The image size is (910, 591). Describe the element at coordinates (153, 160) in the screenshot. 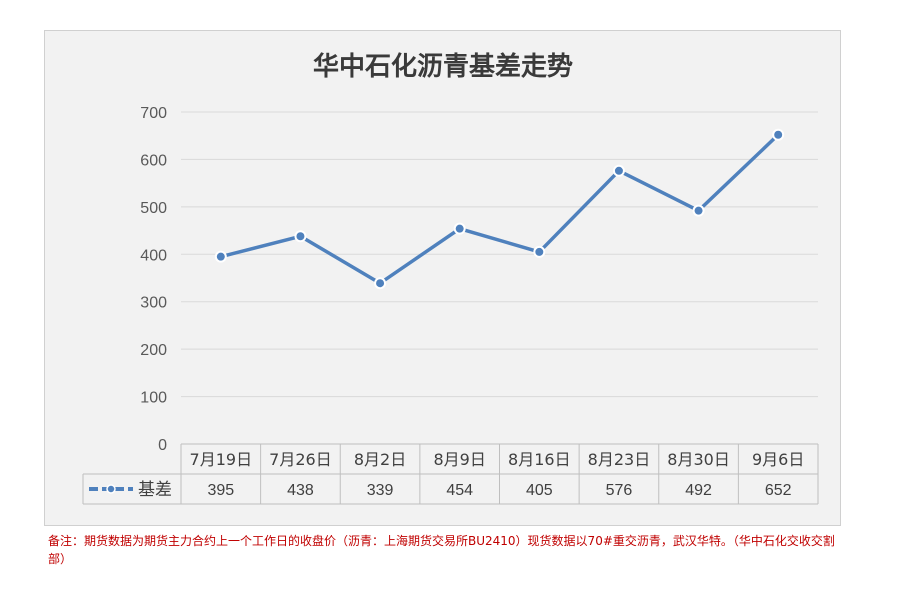

I see `y-tick-label: 600` at that location.